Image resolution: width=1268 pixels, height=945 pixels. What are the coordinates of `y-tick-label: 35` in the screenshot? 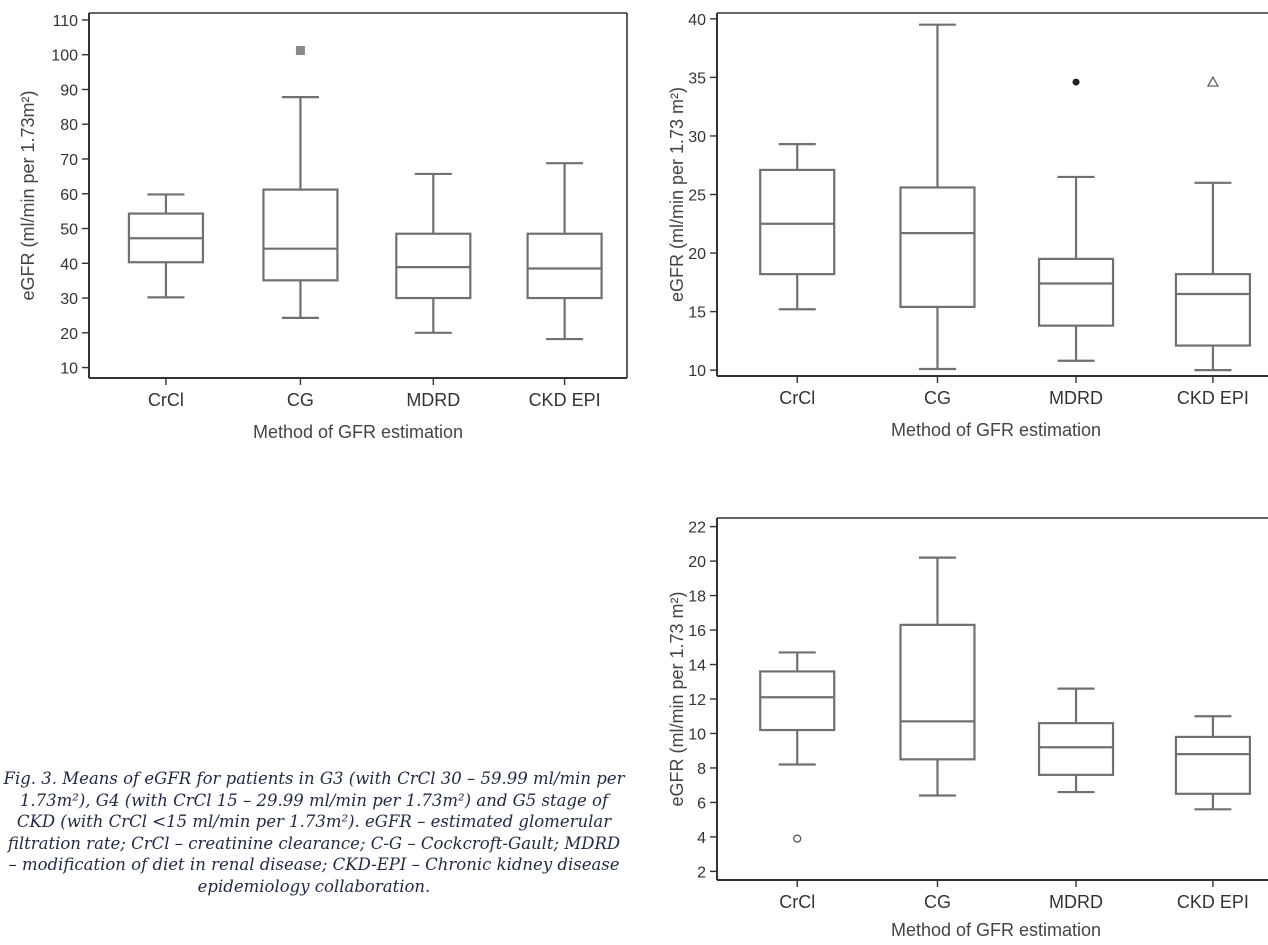 It's located at (697, 78).